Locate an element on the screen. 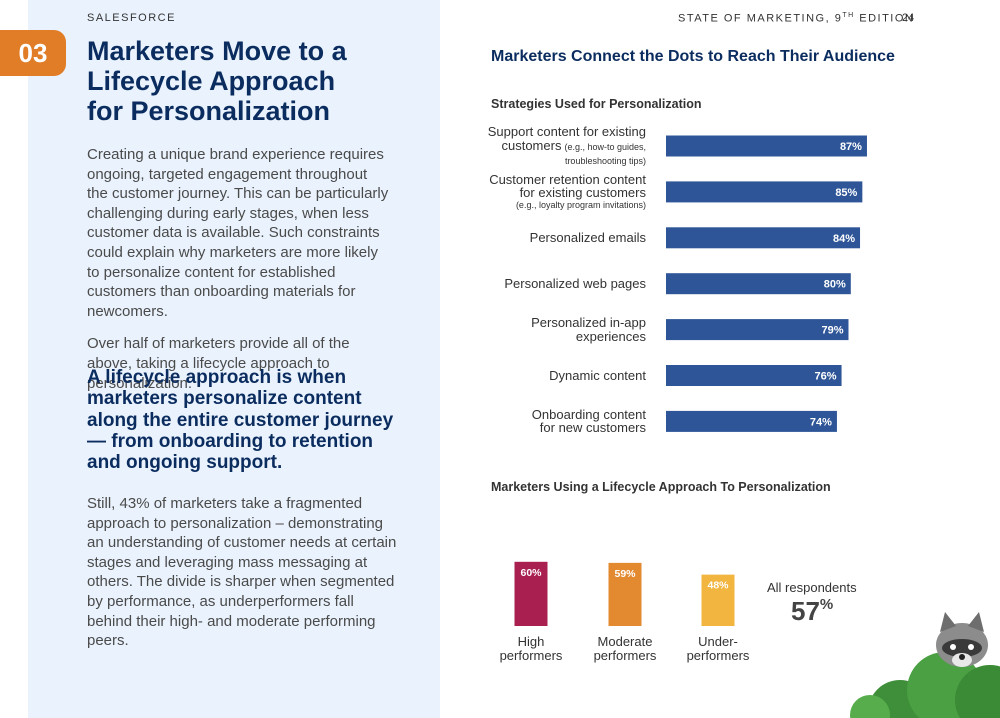  category-label: Moderate performers is located at coordinates (625, 648).